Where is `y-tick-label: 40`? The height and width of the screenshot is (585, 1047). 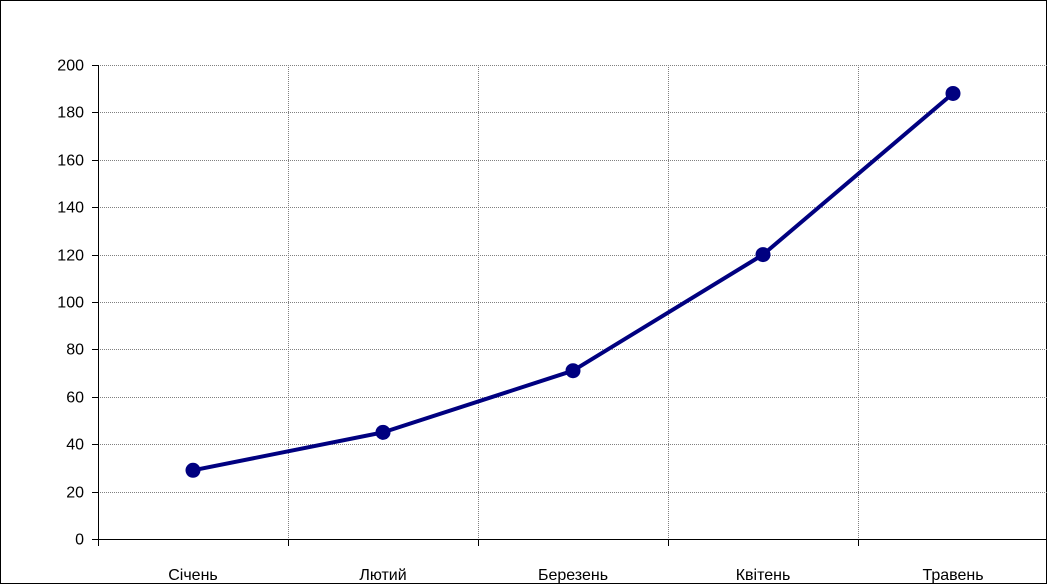
y-tick-label: 40 is located at coordinates (75, 445).